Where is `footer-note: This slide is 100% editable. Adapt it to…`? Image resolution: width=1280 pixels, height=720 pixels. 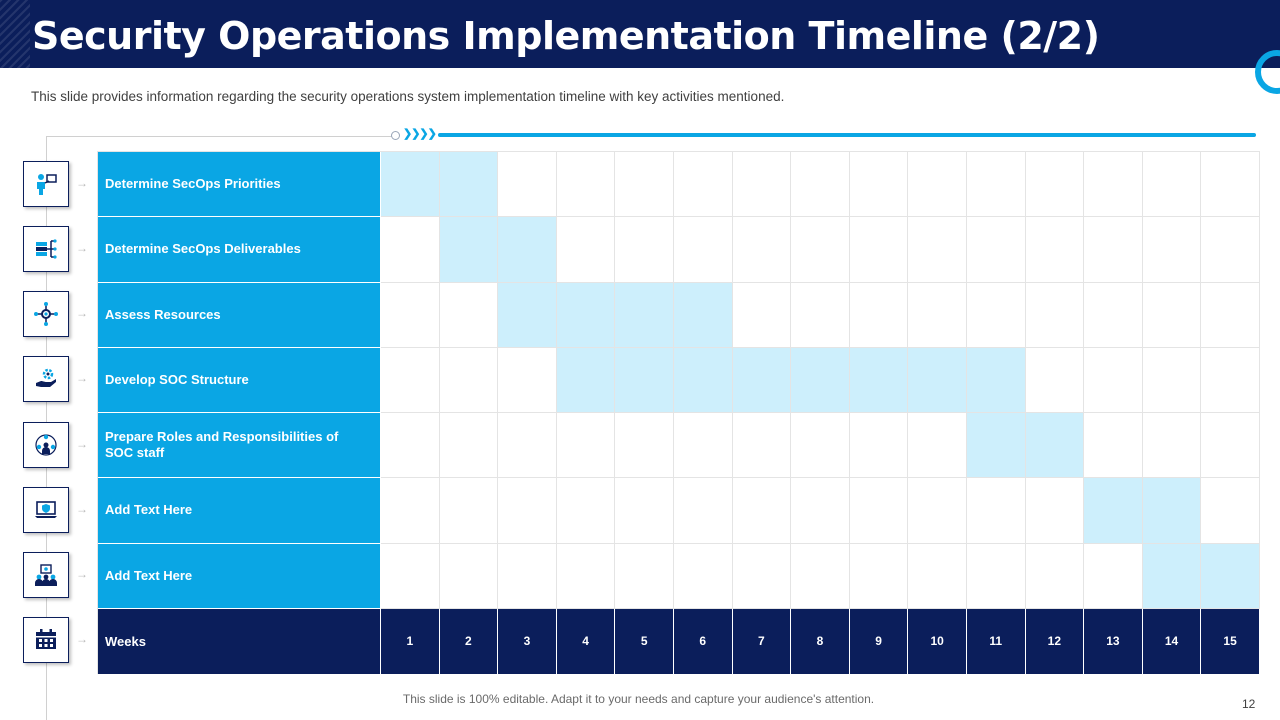 footer-note: This slide is 100% editable. Adapt it to… is located at coordinates (638, 699).